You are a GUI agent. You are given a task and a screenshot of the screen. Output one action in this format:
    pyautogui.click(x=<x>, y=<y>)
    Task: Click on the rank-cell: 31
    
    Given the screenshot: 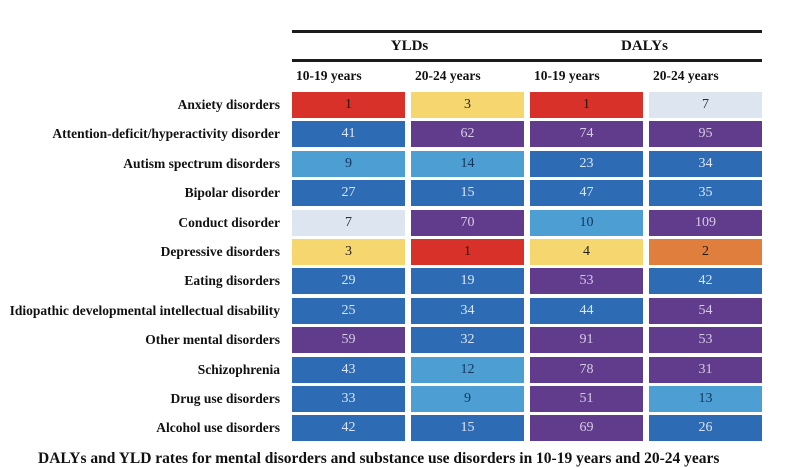 What is the action you would take?
    pyautogui.click(x=705, y=369)
    